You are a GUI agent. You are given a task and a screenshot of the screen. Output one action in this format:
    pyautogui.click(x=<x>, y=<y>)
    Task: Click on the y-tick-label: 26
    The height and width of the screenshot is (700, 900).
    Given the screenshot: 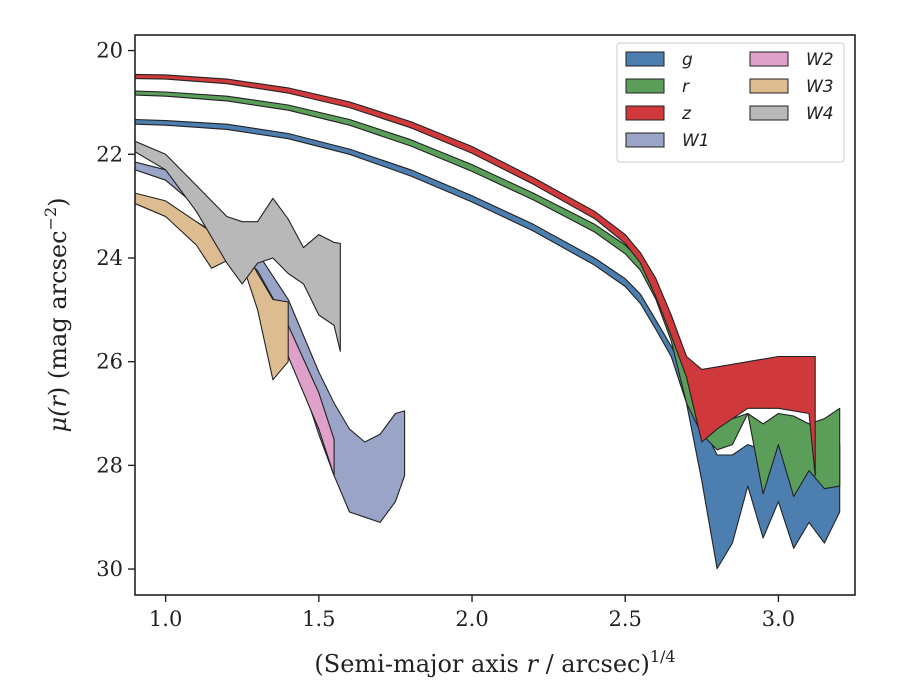 What is the action you would take?
    pyautogui.click(x=109, y=362)
    